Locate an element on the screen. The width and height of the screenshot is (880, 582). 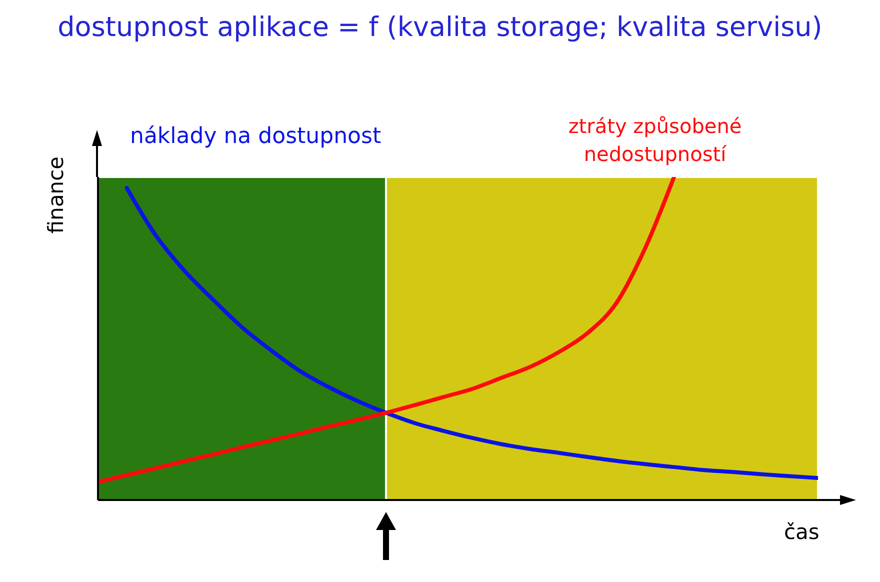
chart-title: dostupnost aplikace = f (kvalita storage; kvalita servisu) is located at coordinates (440, 27).